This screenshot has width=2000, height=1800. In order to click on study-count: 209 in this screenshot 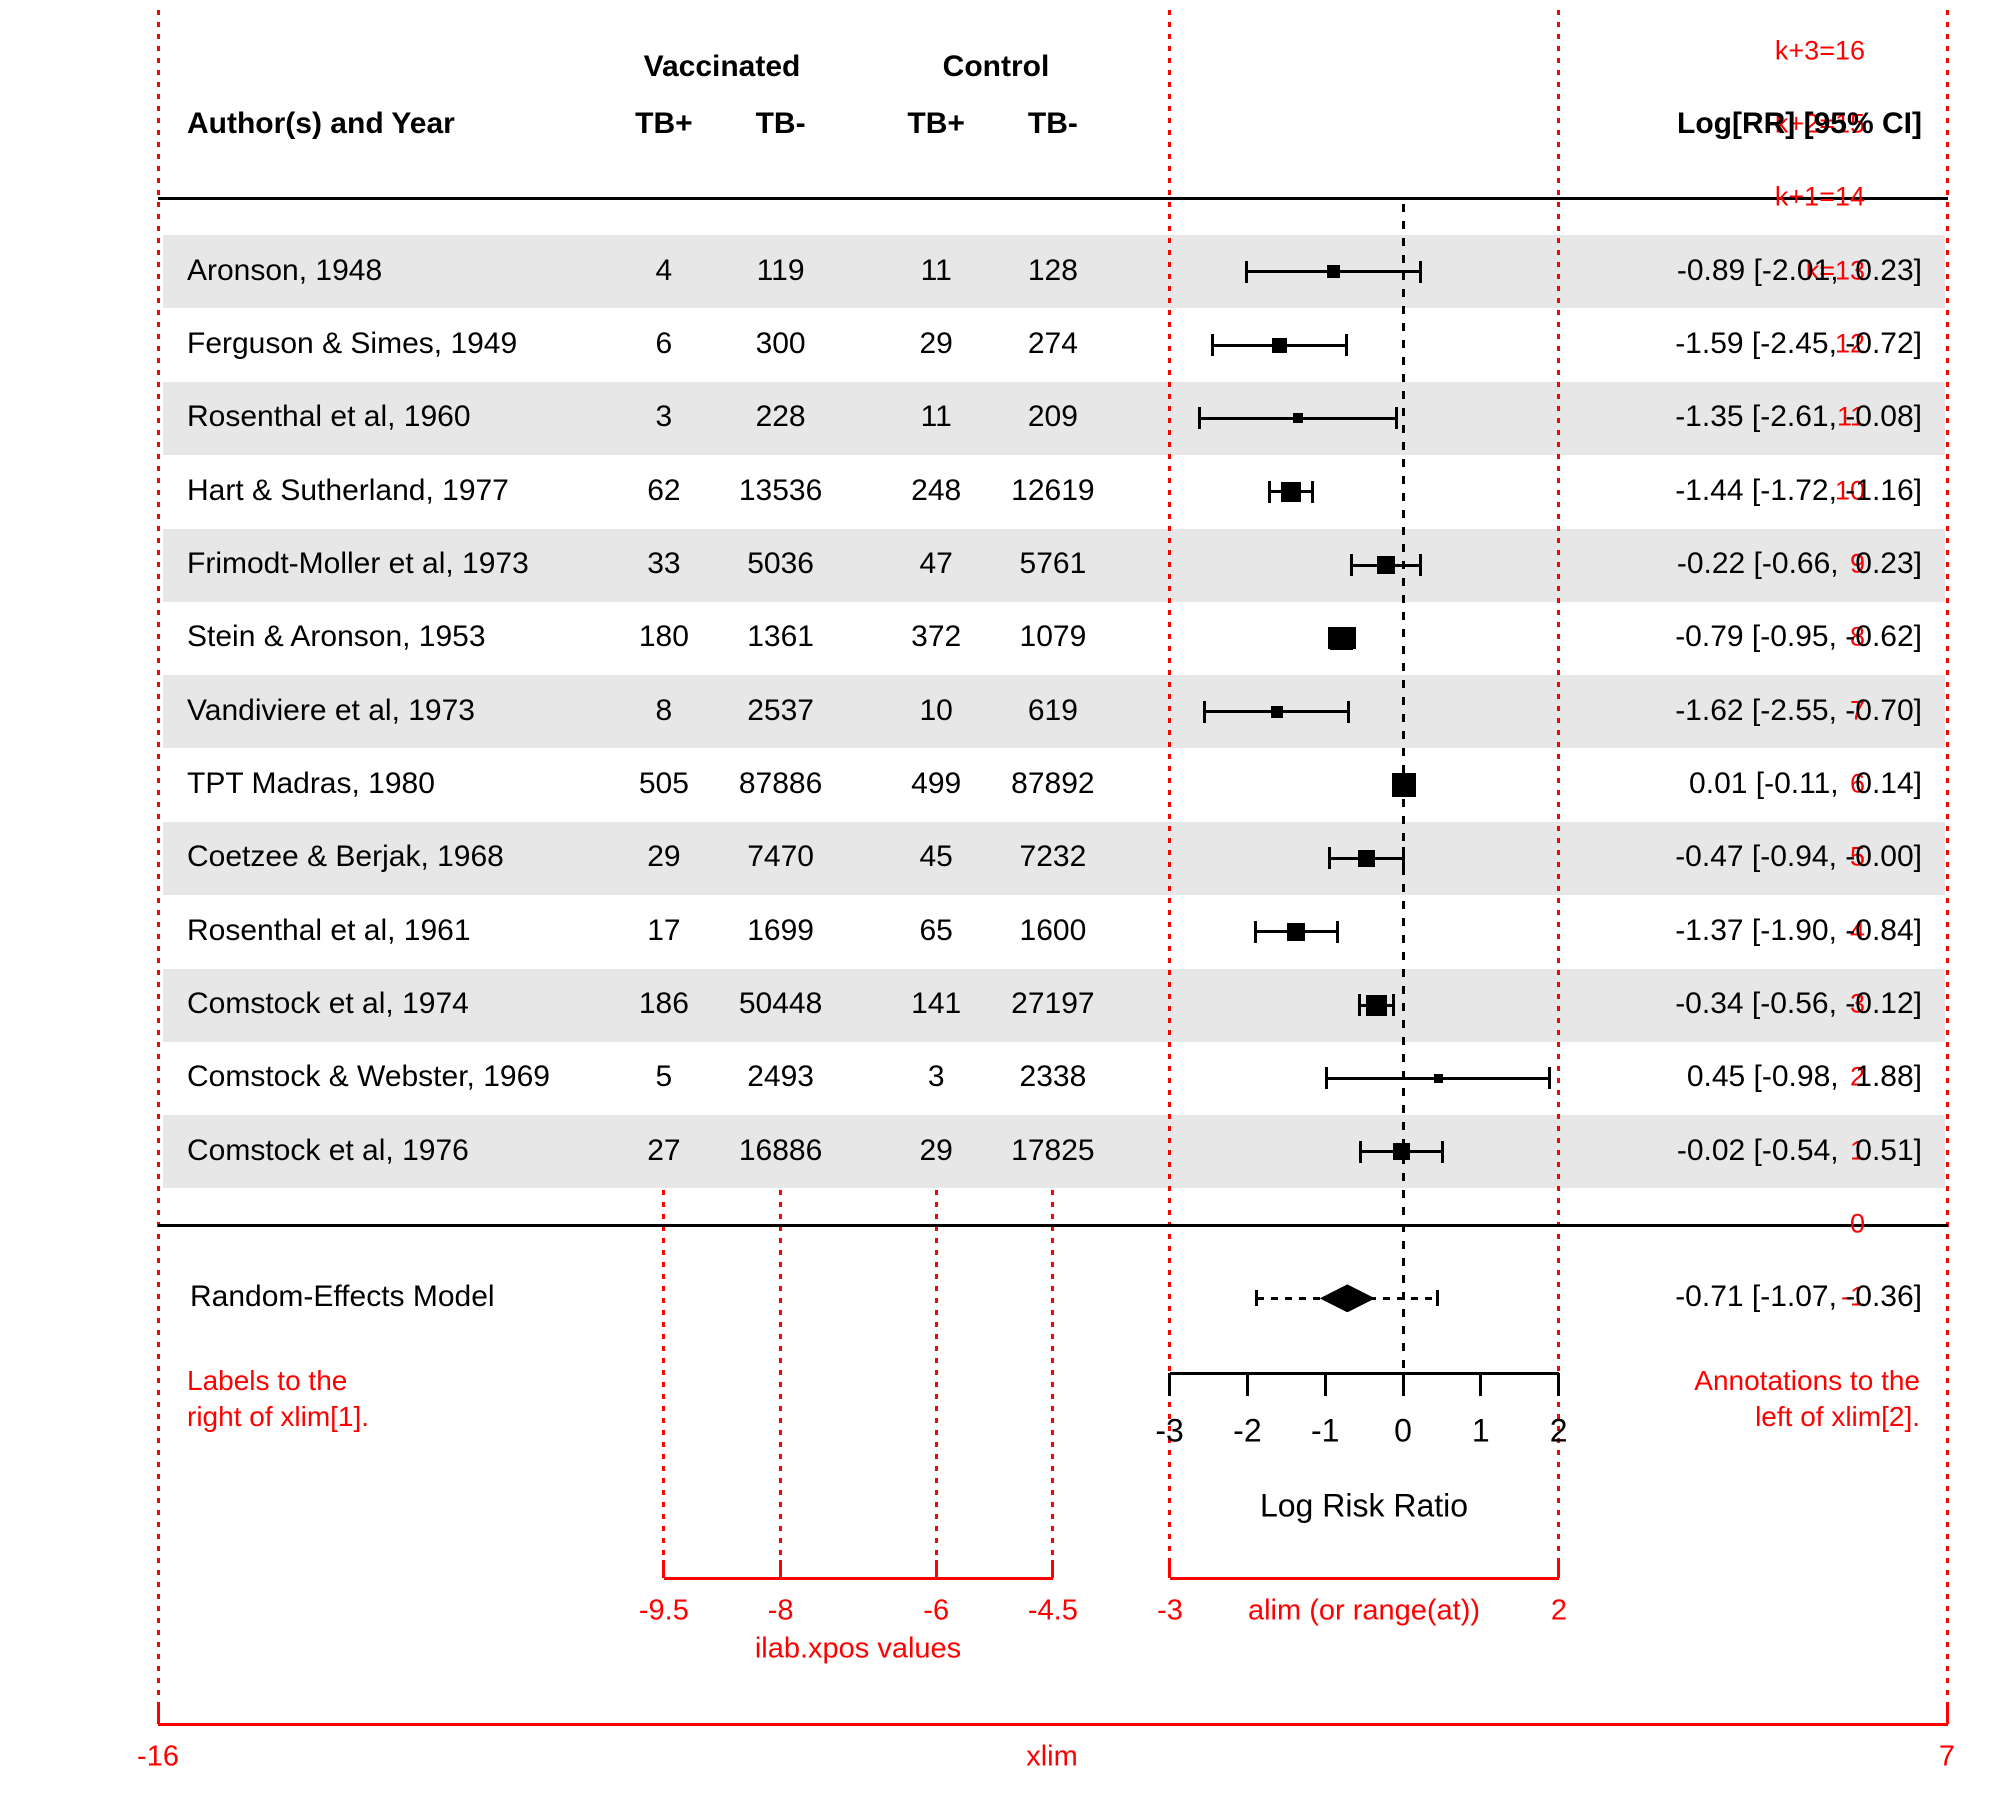, I will do `click(1052, 417)`.